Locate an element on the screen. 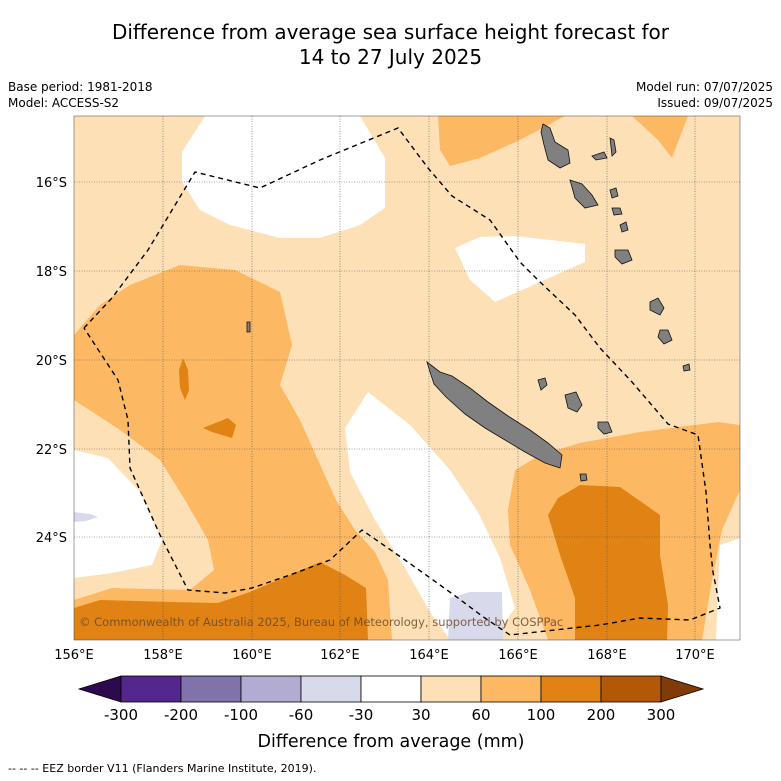 The width and height of the screenshot is (781, 781). vanuatu-malekula is located at coordinates (584, 194).